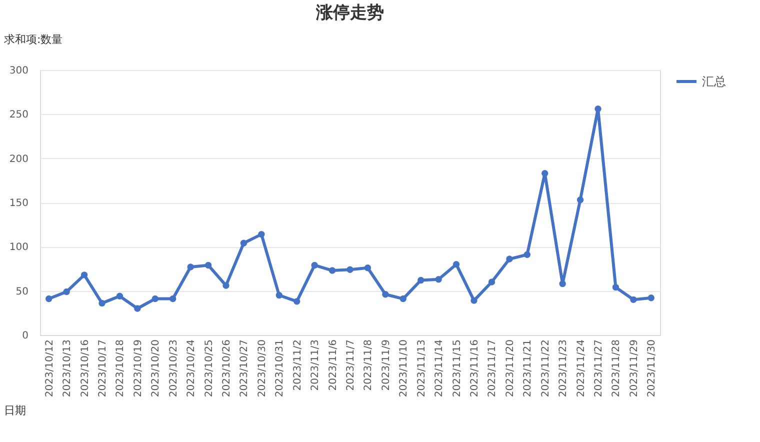 This screenshot has height=442, width=760. I want to click on x-tick-label: 2023/11/29, so click(634, 369).